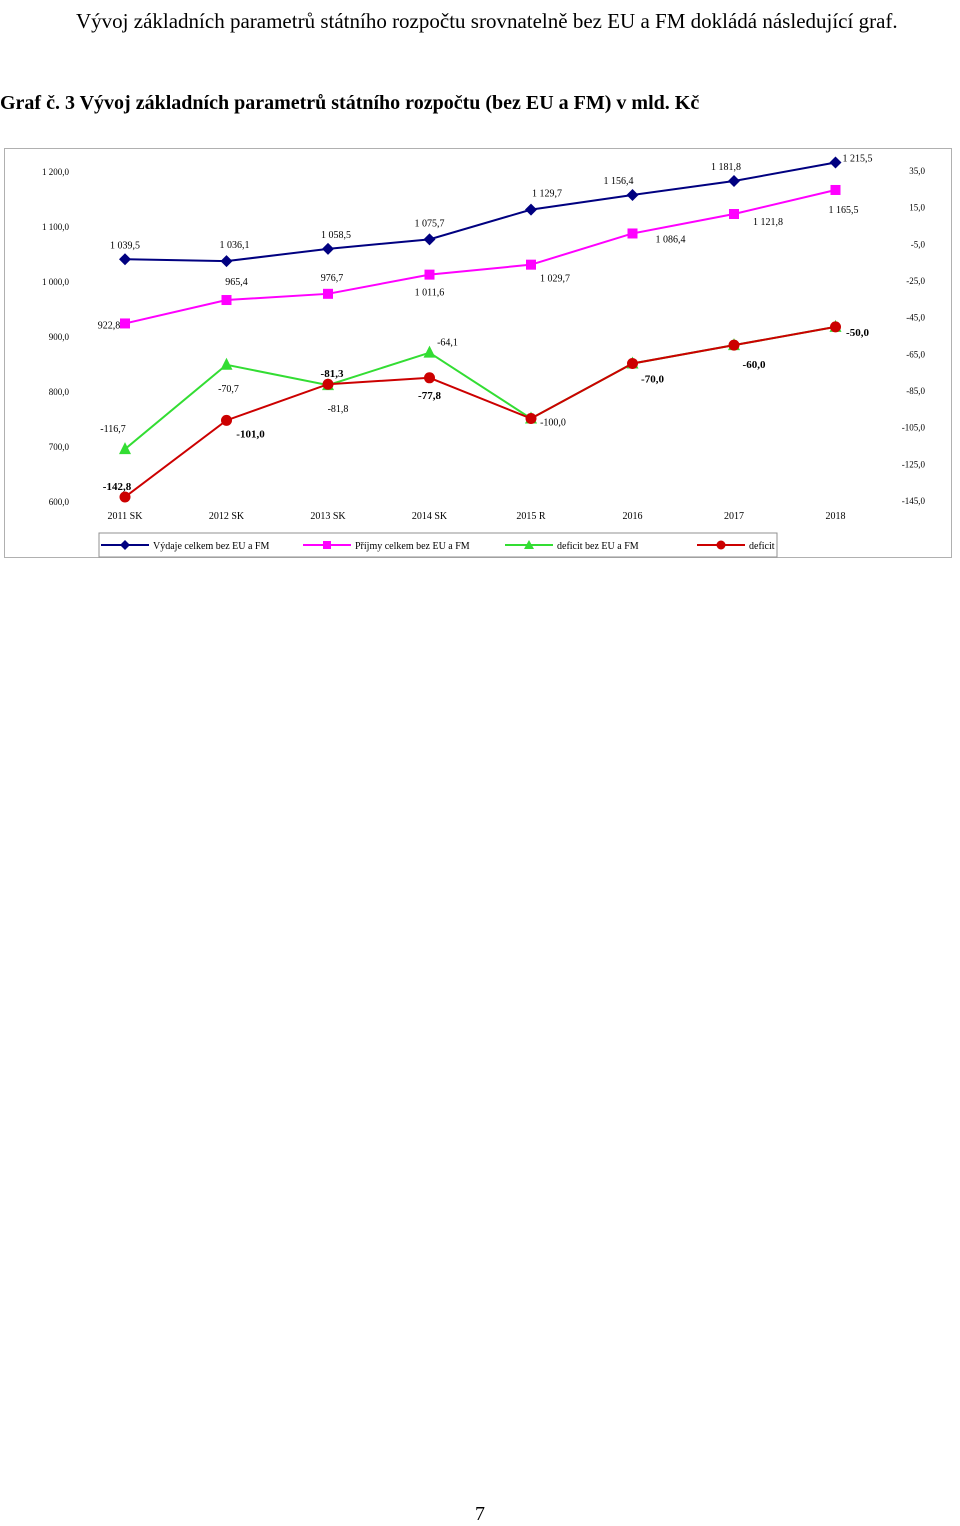 Image resolution: width=960 pixels, height=1526 pixels. Describe the element at coordinates (768, 222) in the screenshot. I see `data-label: 1 121,8` at that location.